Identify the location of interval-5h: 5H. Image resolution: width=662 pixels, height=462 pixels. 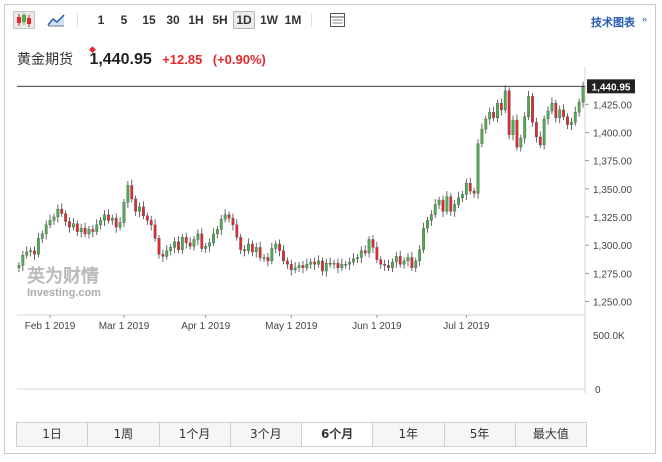
(220, 20).